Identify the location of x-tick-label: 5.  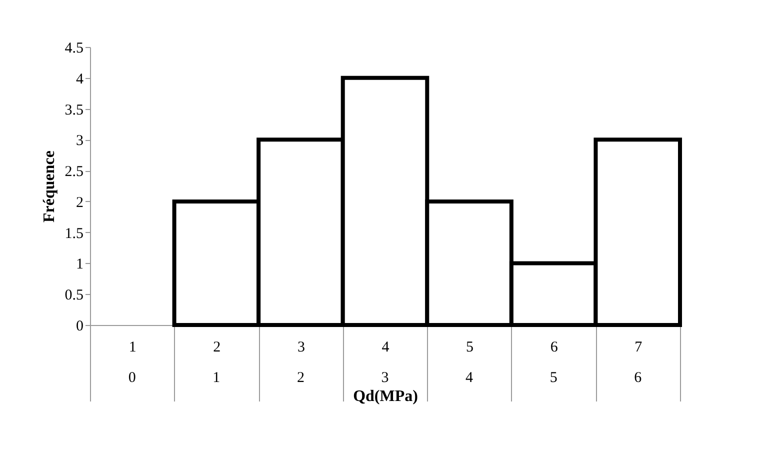
(470, 348).